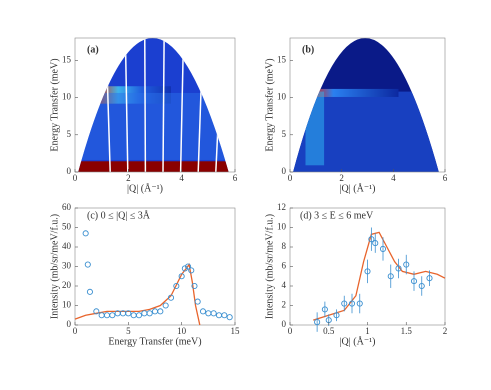 This screenshot has height=390, width=491. Describe the element at coordinates (119, 215) in the screenshot. I see `annotation: (c) 0 ≤ |Q| ≤ 3Å` at that location.